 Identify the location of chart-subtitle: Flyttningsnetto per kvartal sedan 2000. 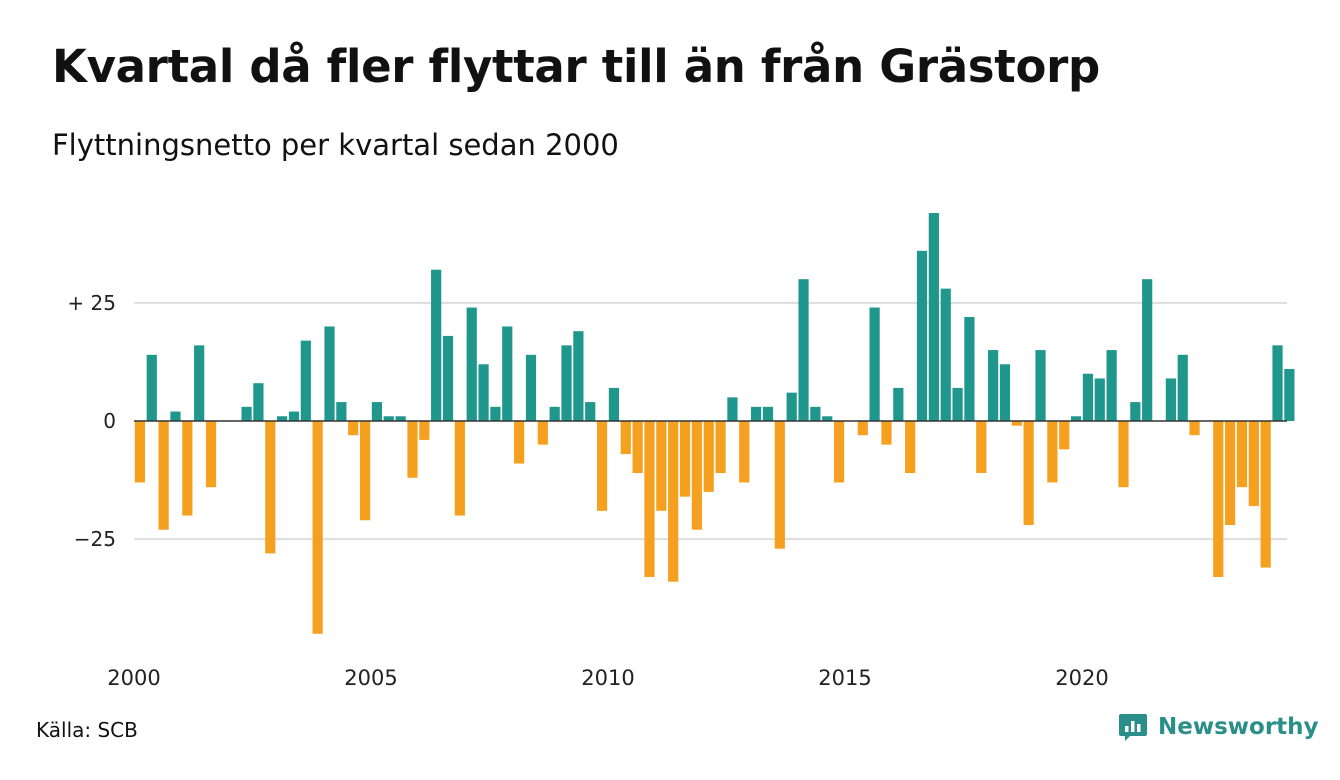
(335, 145).